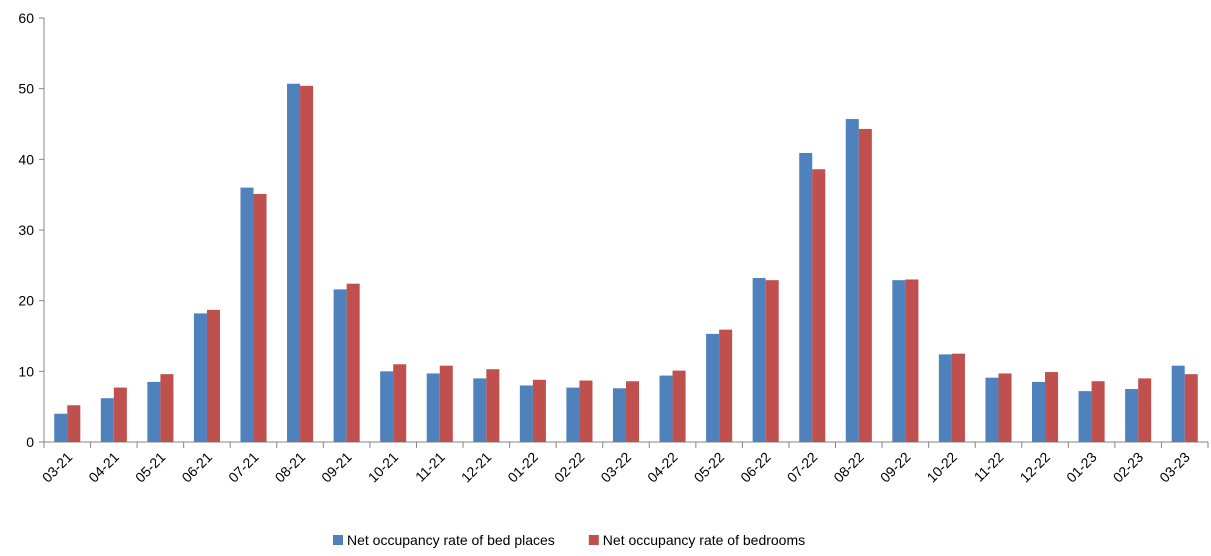 The height and width of the screenshot is (556, 1211). Describe the element at coordinates (290, 467) in the screenshot. I see `x-tick-label: 08-21` at that location.